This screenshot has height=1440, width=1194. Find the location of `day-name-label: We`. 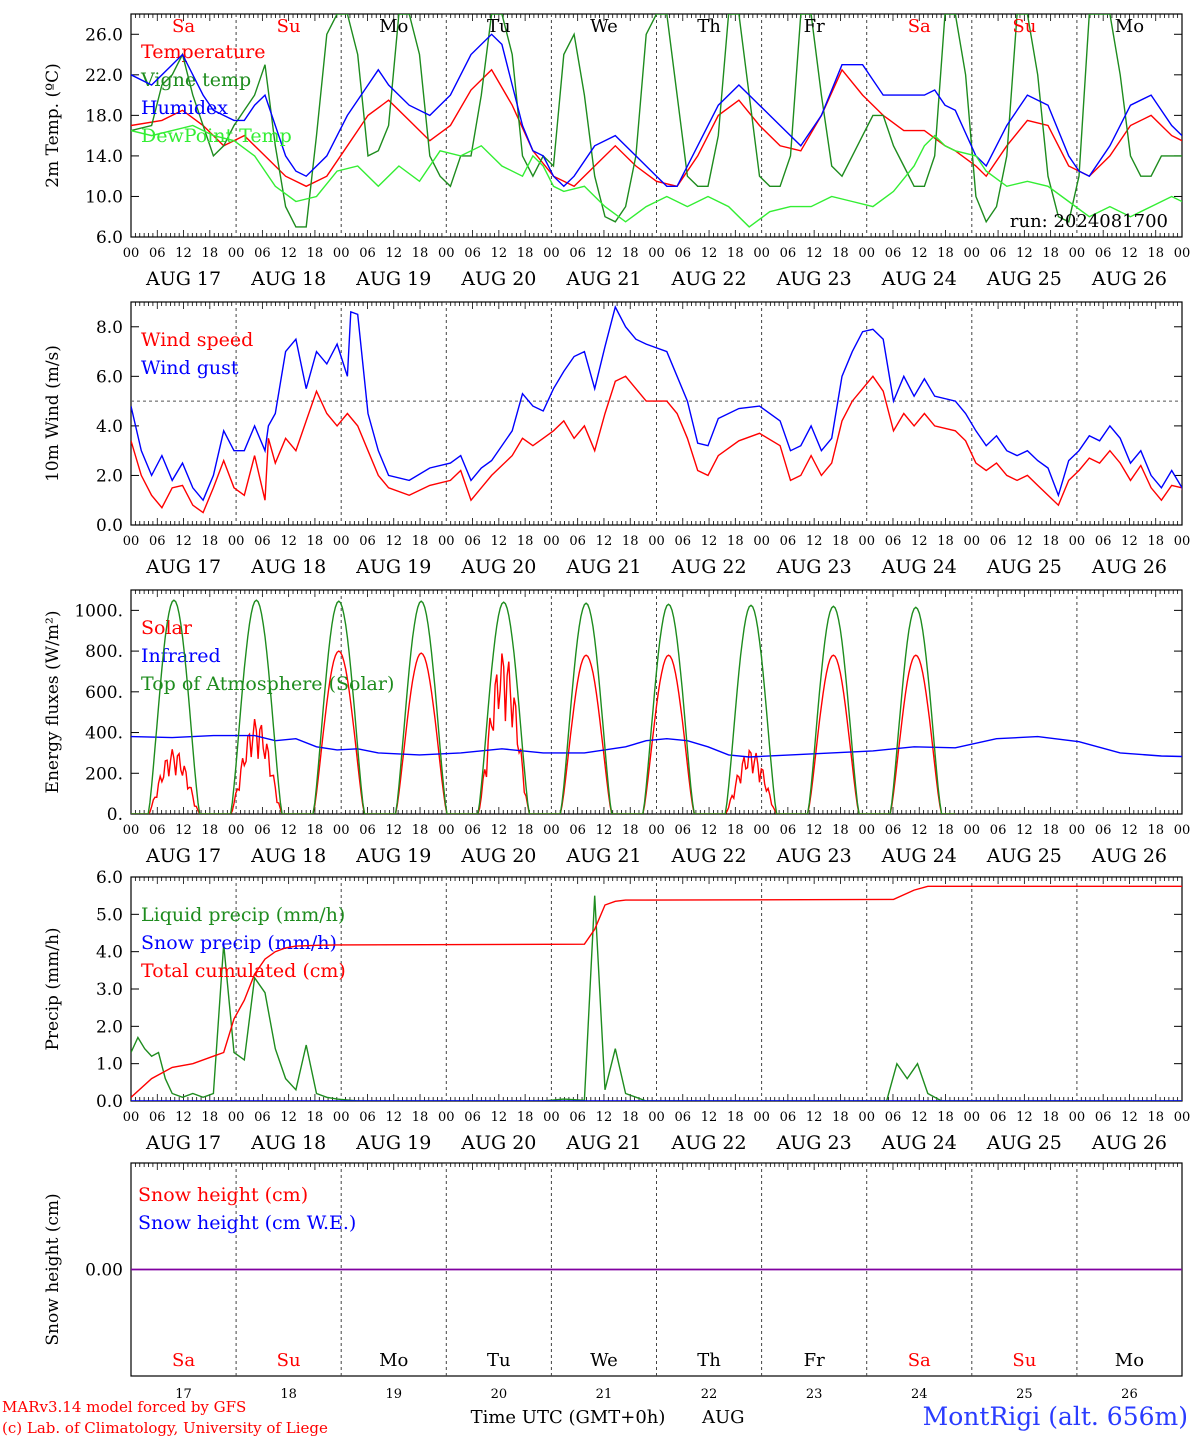

day-name-label: We is located at coordinates (604, 1360).